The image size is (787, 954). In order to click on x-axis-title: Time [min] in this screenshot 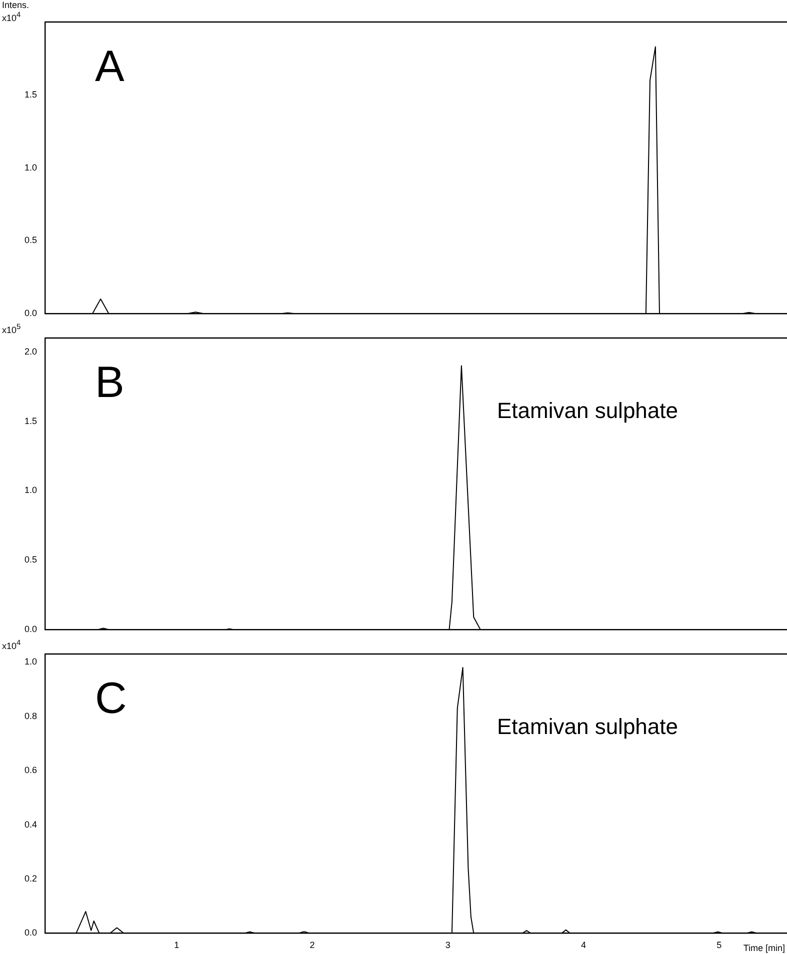, I will do `click(764, 948)`.